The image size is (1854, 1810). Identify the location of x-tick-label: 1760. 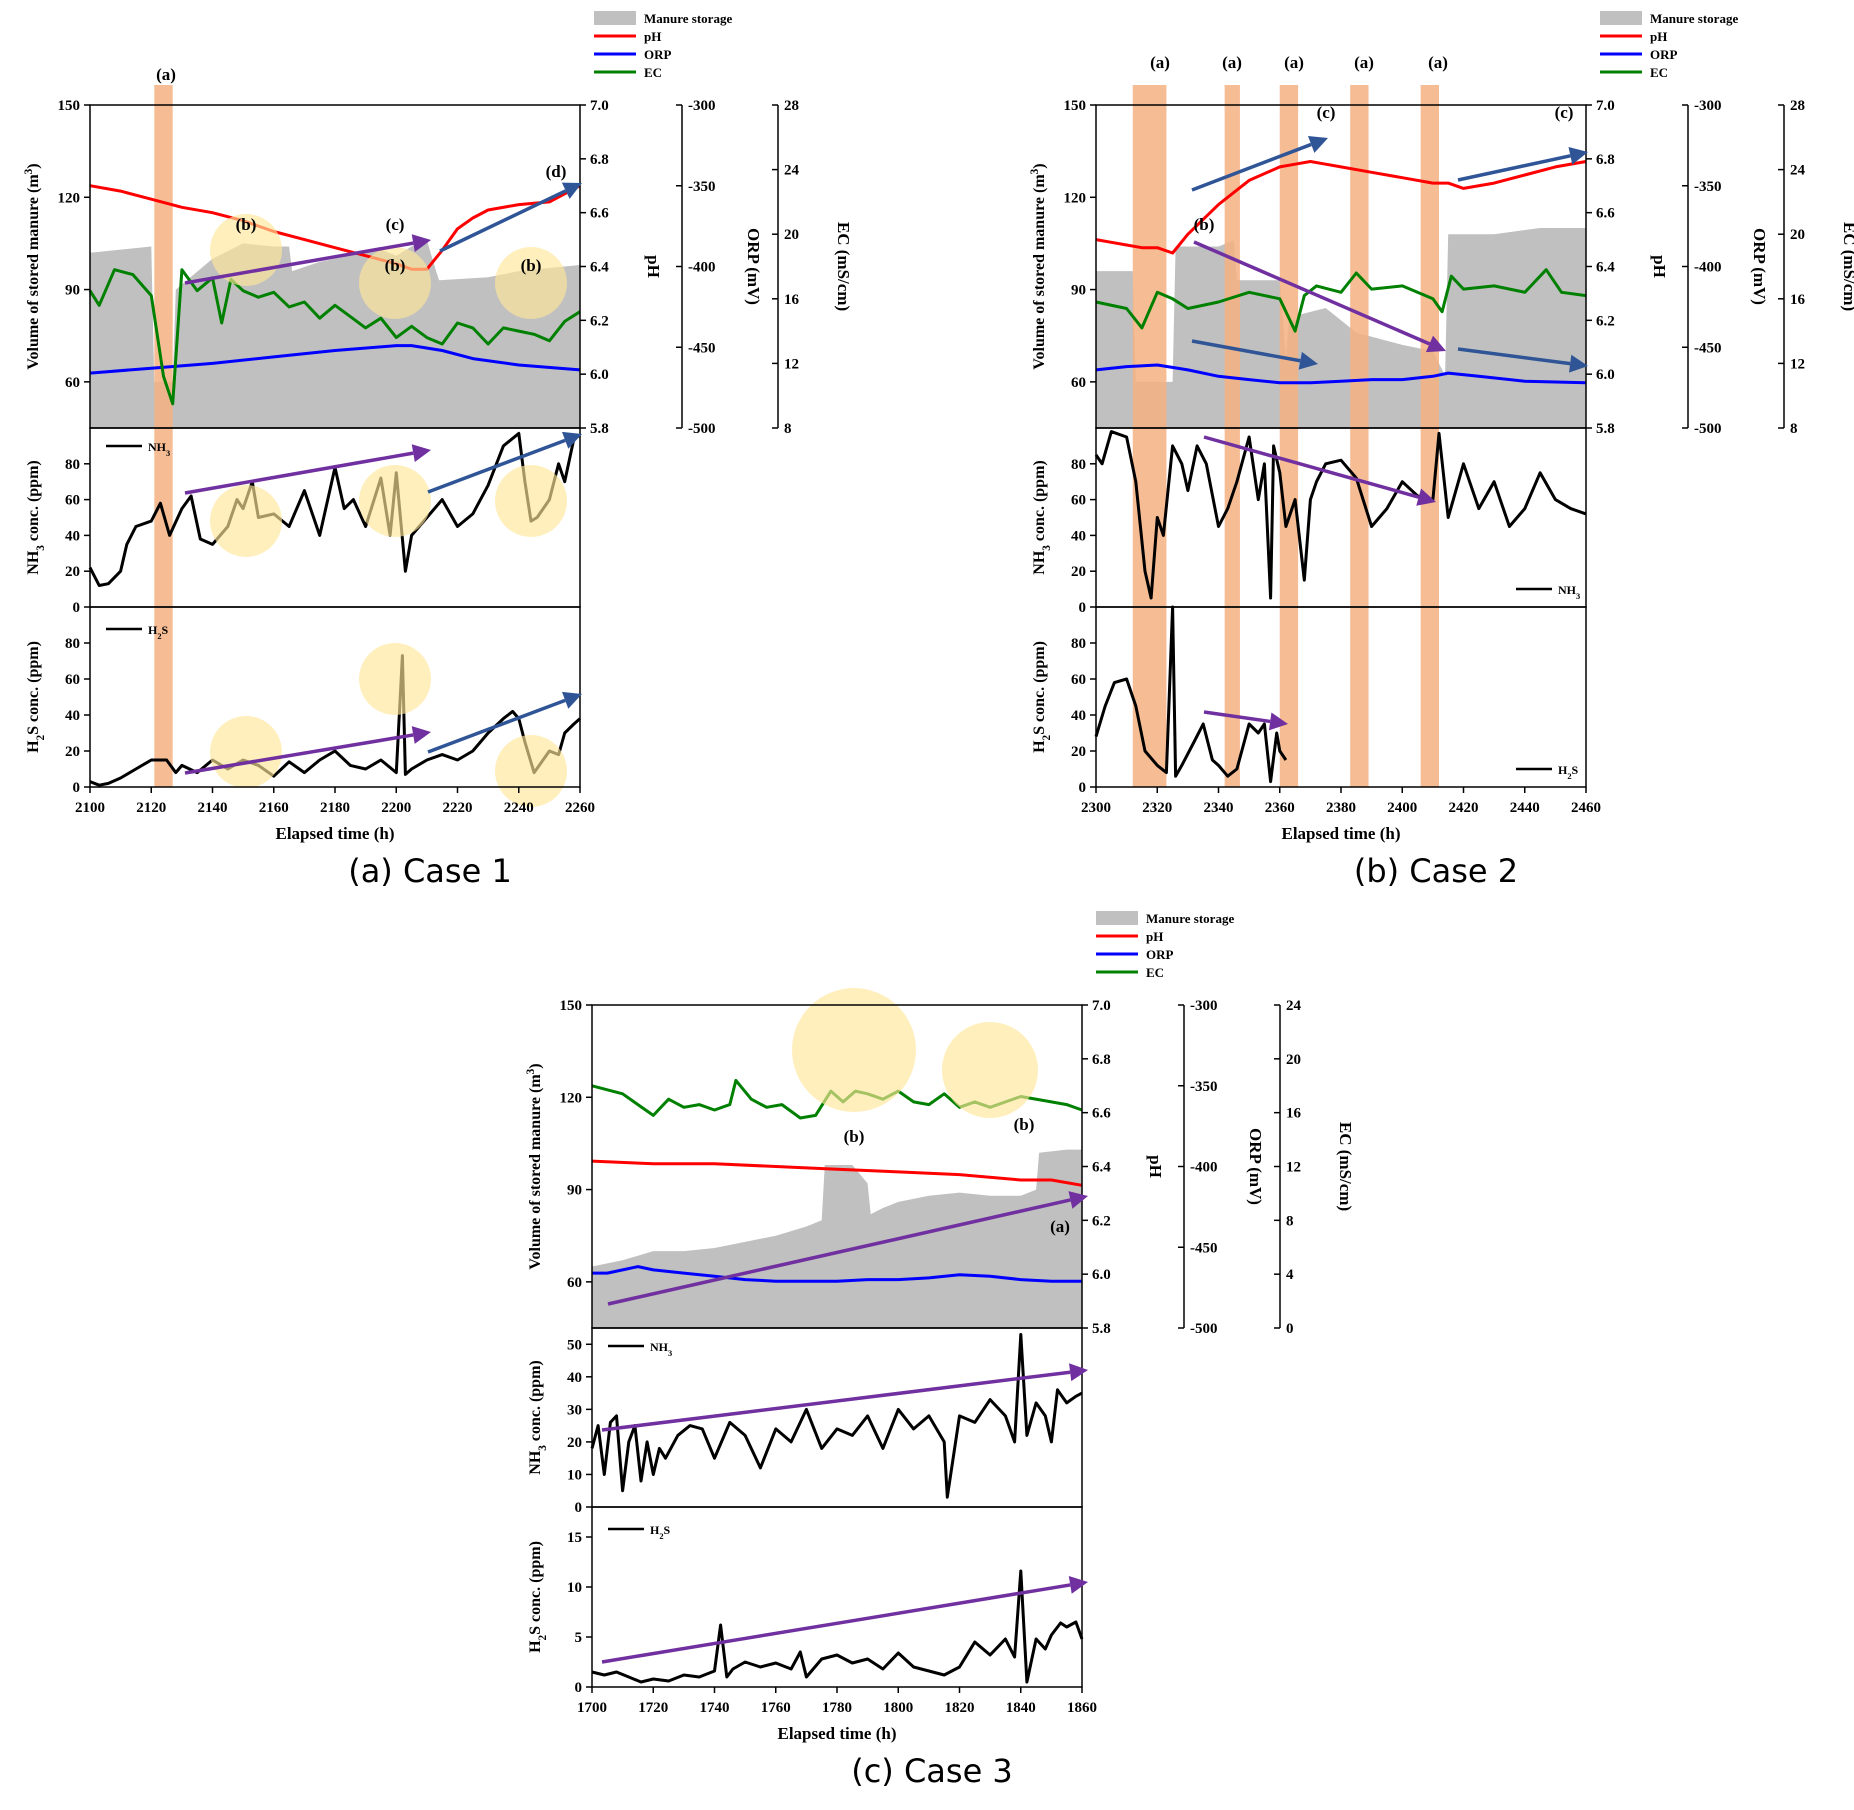
(776, 1708).